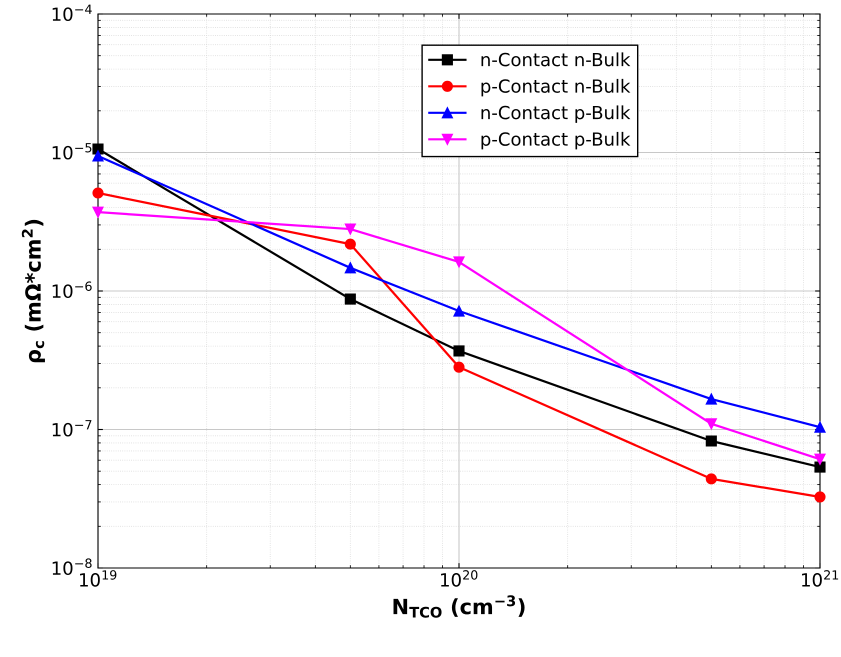 The width and height of the screenshot is (841, 657). I want to click on legend-label: n-Contact n-Bulk, so click(556, 59).